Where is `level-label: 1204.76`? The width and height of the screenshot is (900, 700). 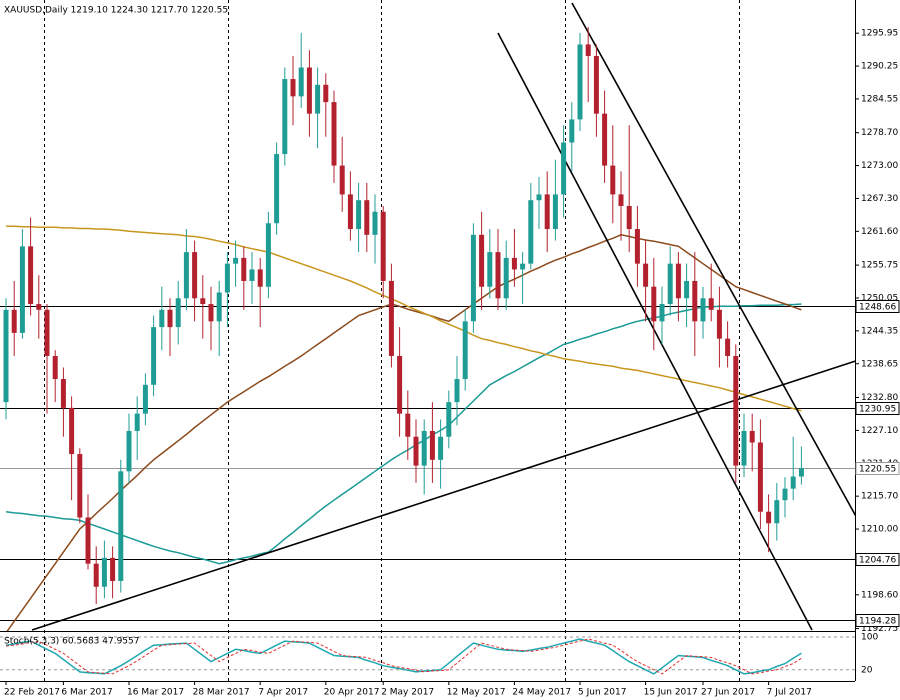
level-label: 1204.76 is located at coordinates (877, 561).